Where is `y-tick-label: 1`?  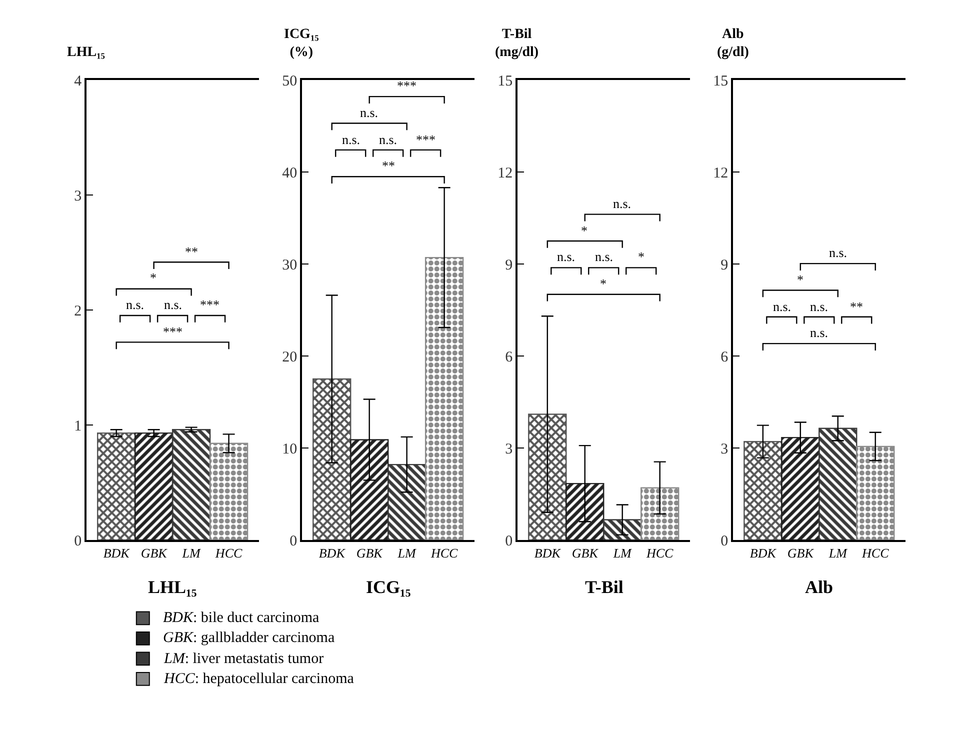 y-tick-label: 1 is located at coordinates (78, 426).